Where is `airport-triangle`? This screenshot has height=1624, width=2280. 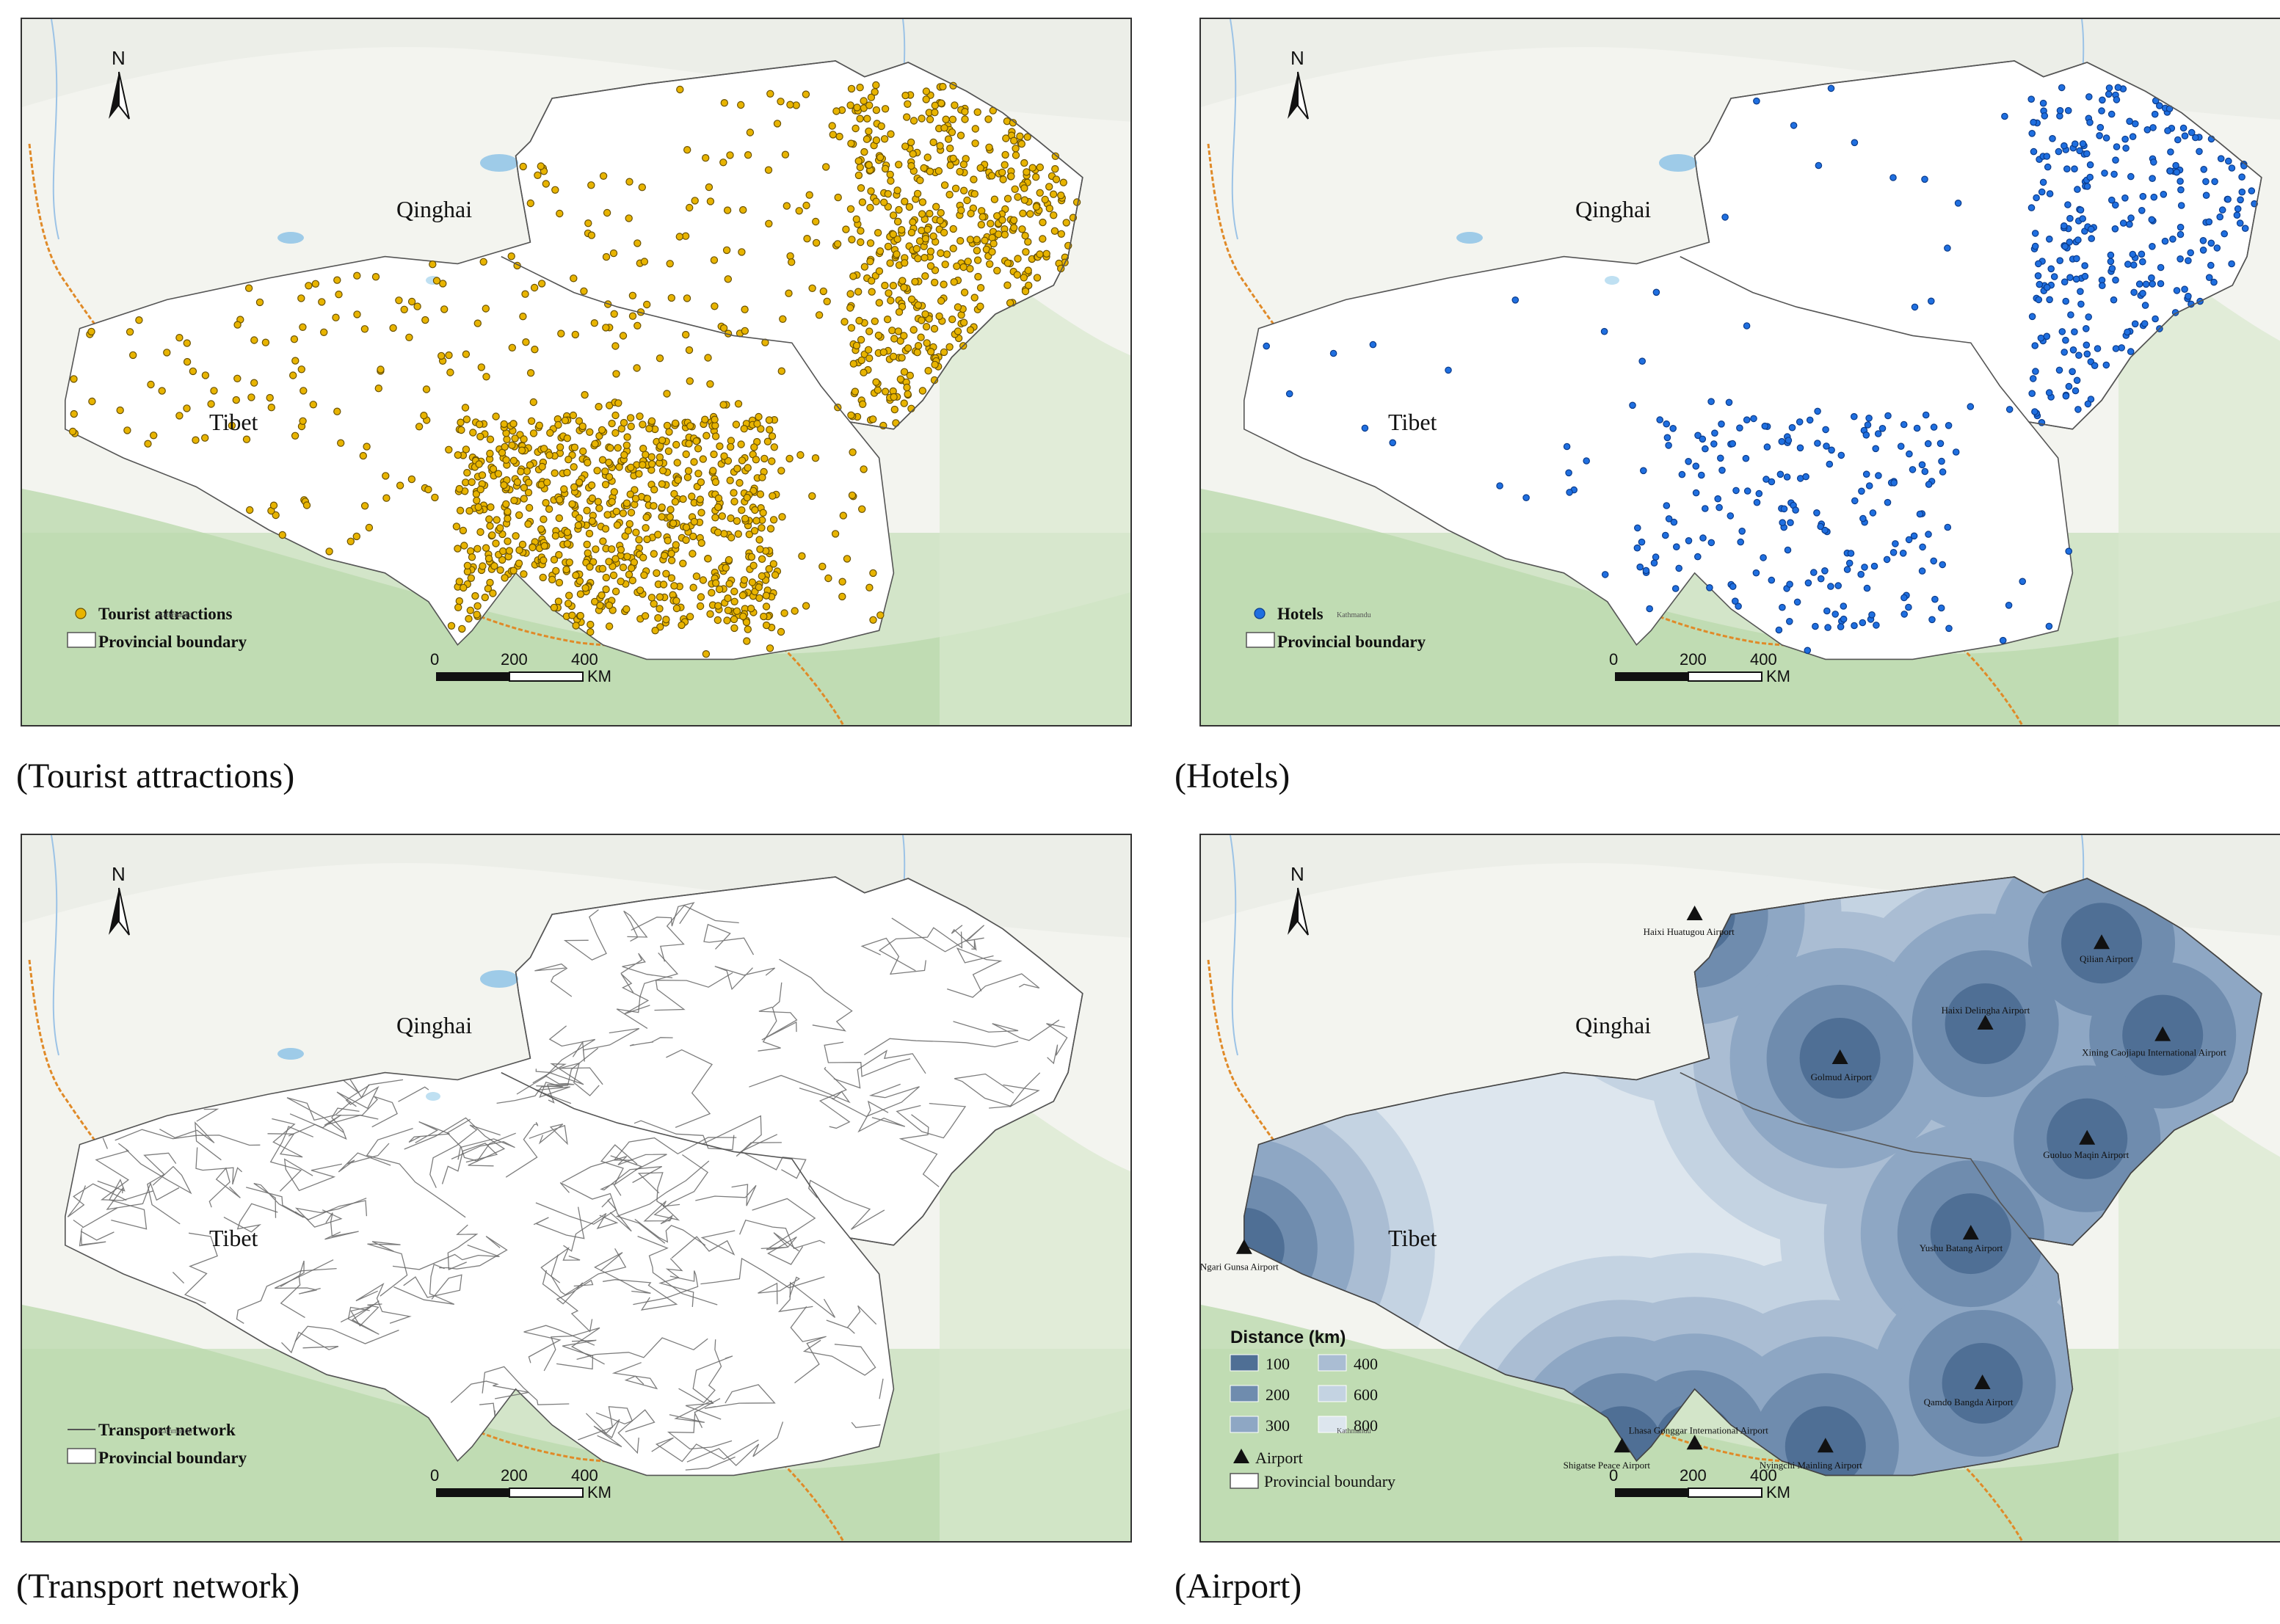 airport-triangle is located at coordinates (1243, 1246).